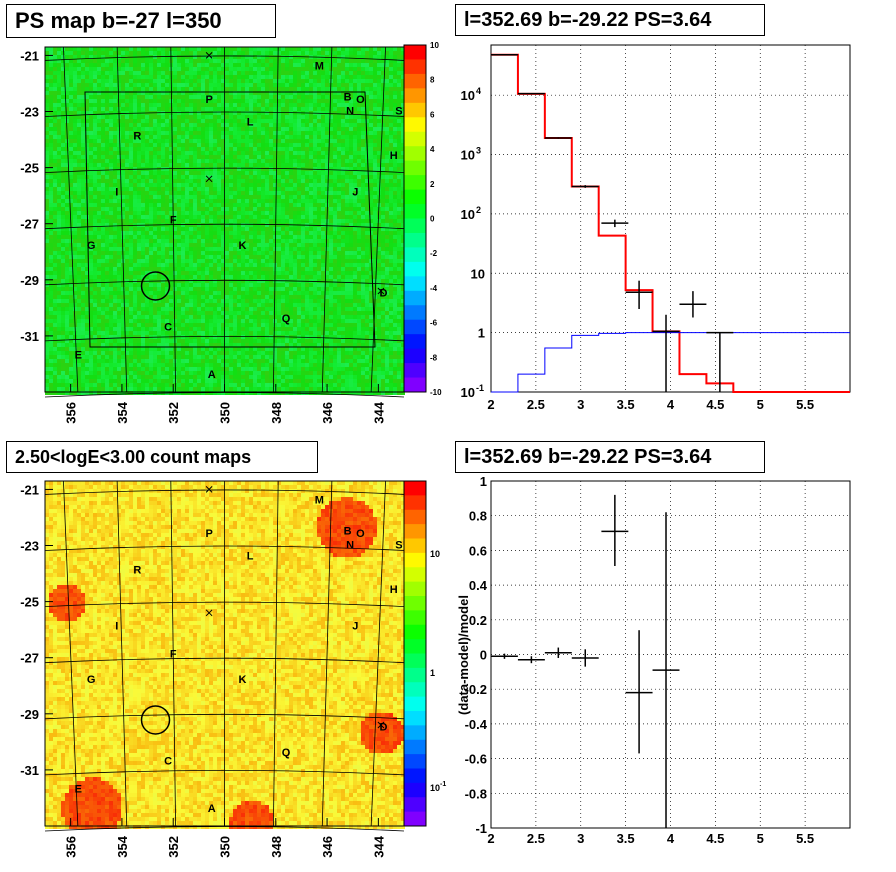 The image size is (896, 872). Describe the element at coordinates (29, 280) in the screenshot. I see `map-y-tick-label: -29` at that location.